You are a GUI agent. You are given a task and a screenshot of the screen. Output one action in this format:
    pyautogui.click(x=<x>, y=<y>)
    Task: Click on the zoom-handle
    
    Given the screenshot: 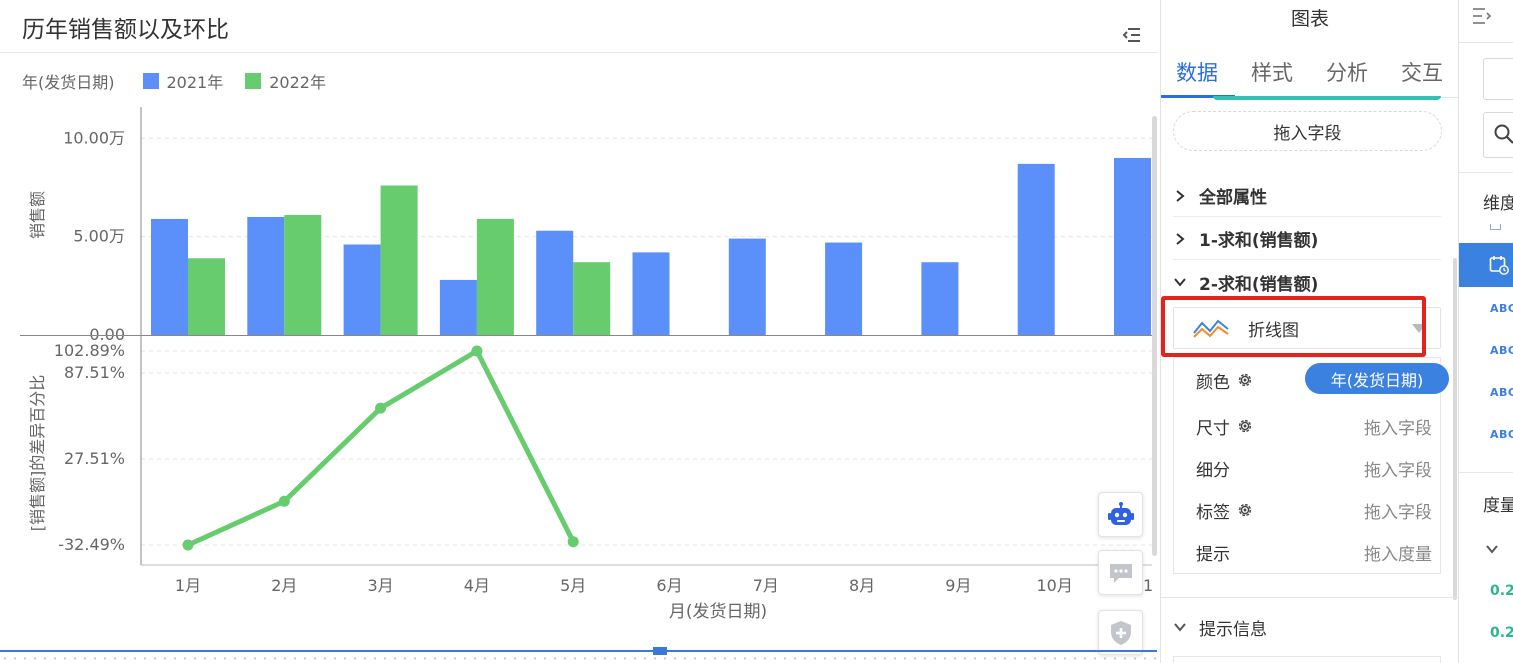 What is the action you would take?
    pyautogui.click(x=660, y=651)
    